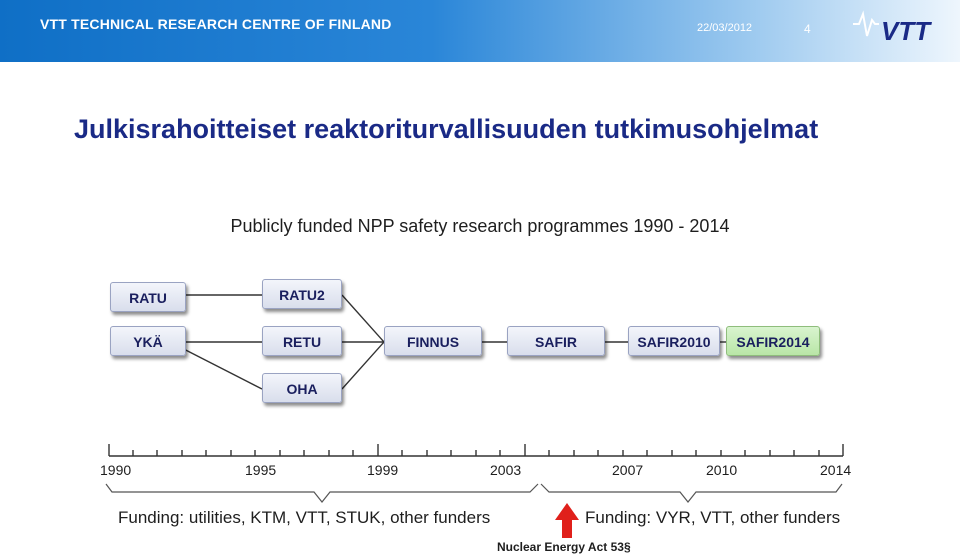 This screenshot has height=558, width=960. I want to click on year-label: 1999, so click(383, 470).